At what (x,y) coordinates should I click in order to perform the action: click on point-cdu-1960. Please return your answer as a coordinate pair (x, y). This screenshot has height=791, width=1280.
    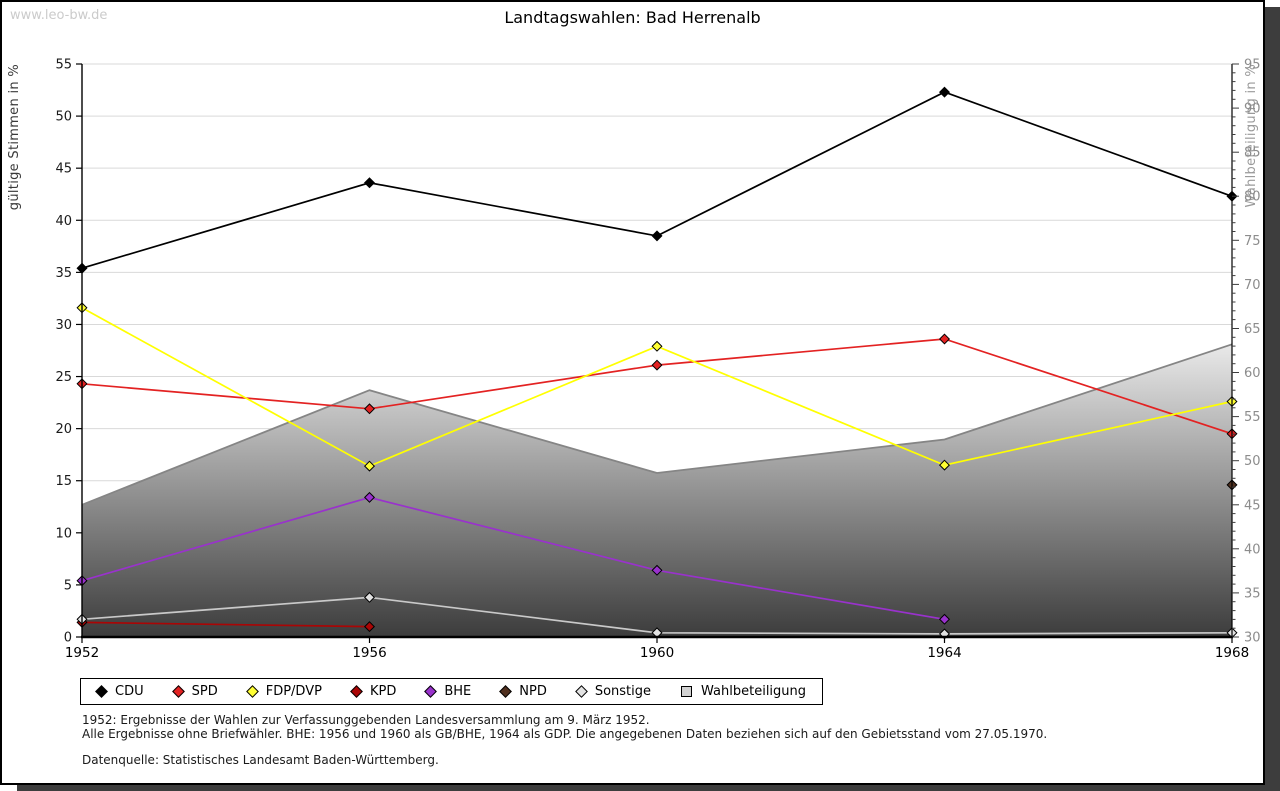
    Looking at the image, I should click on (657, 236).